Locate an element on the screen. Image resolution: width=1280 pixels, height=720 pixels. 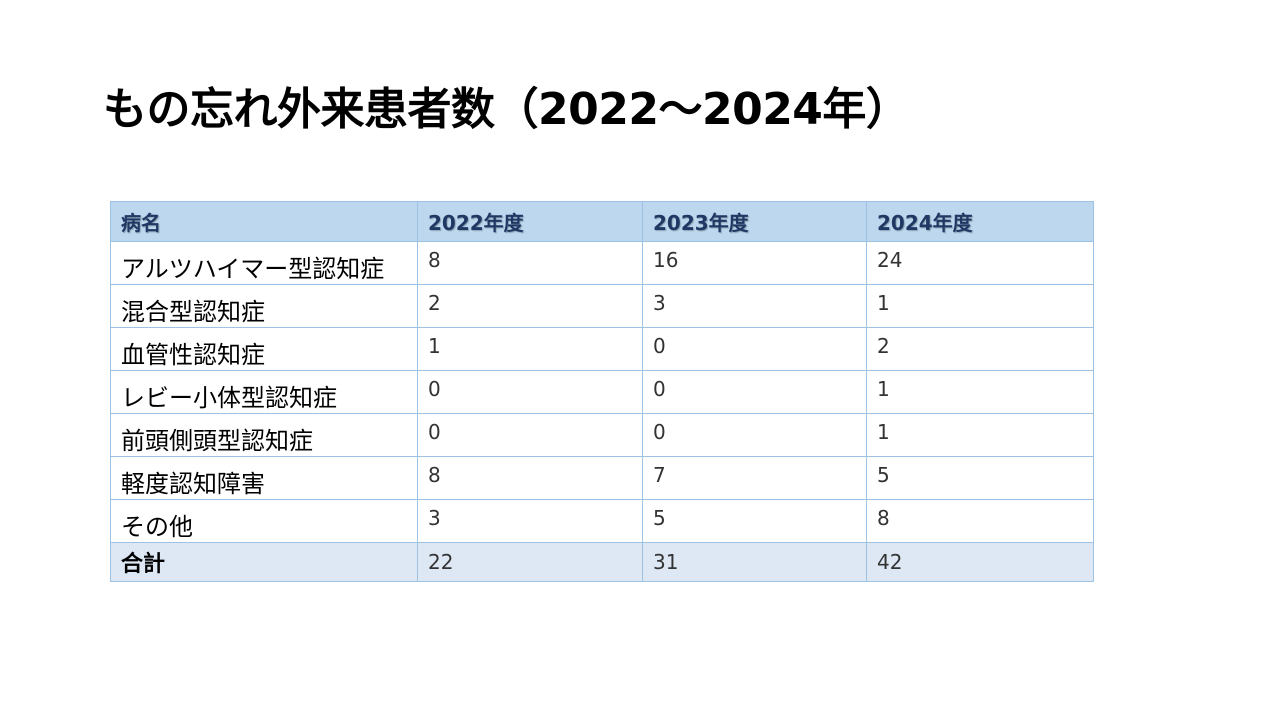
fy2023-cell: 3 is located at coordinates (754, 306).